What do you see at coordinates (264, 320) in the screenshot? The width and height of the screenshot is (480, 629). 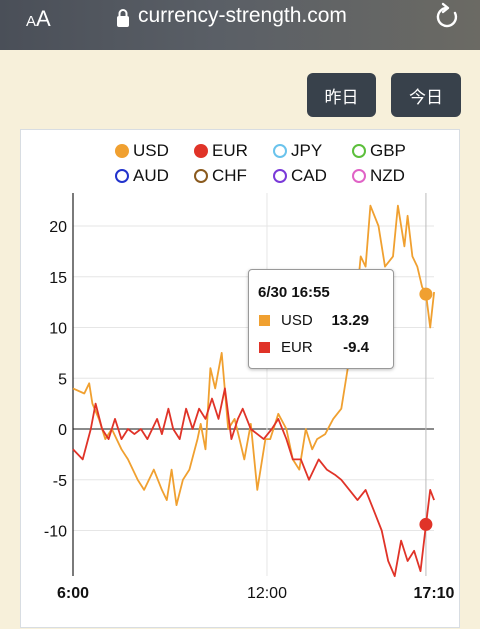 I see `usd-swatch` at bounding box center [264, 320].